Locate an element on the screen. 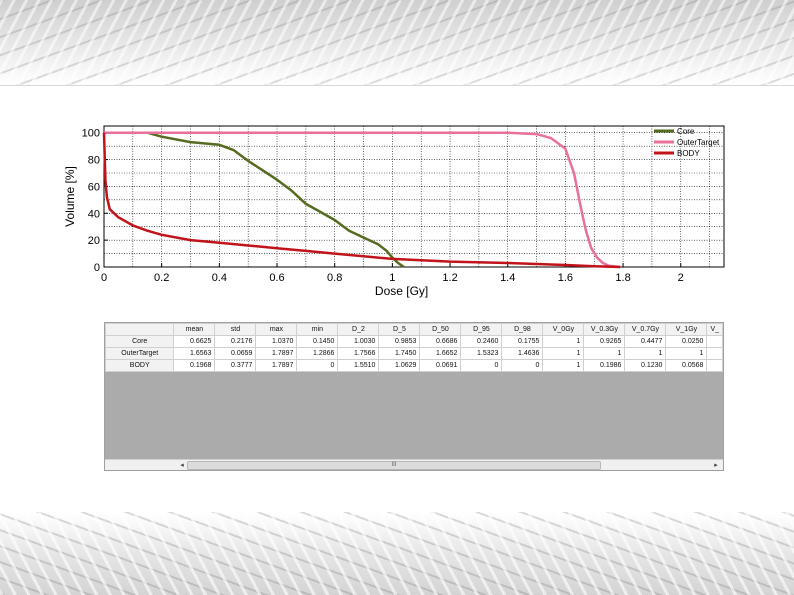  y-tick-label: 60 is located at coordinates (94, 187).